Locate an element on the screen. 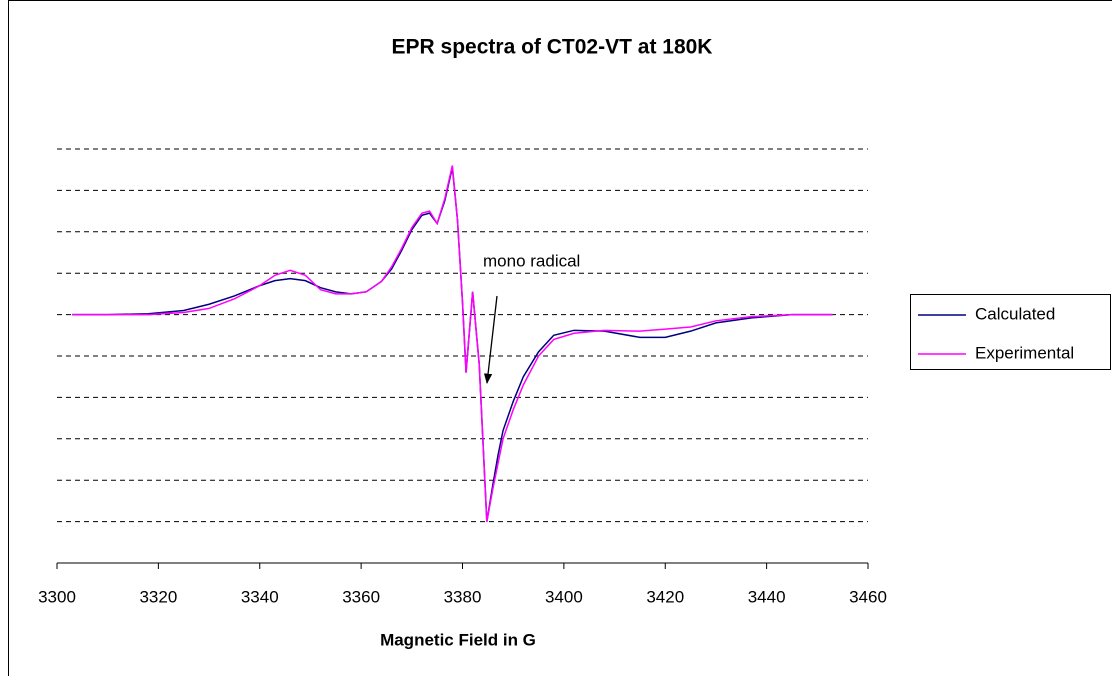 The width and height of the screenshot is (1112, 676). annotation: mono radical is located at coordinates (531, 260).